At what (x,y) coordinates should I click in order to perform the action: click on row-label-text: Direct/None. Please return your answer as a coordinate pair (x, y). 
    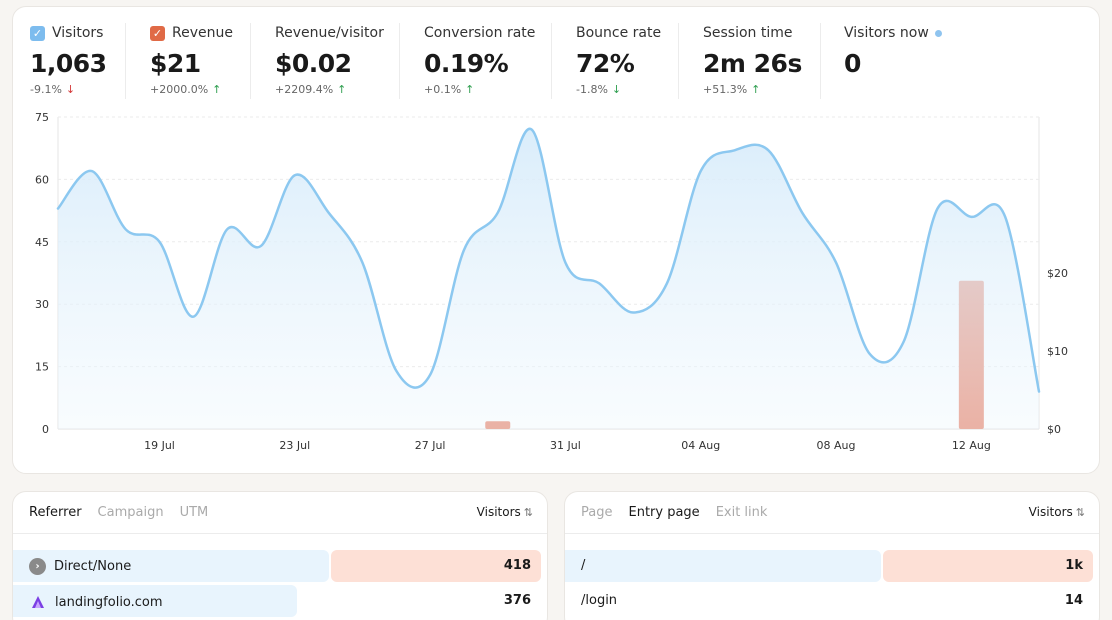
    Looking at the image, I should click on (93, 566).